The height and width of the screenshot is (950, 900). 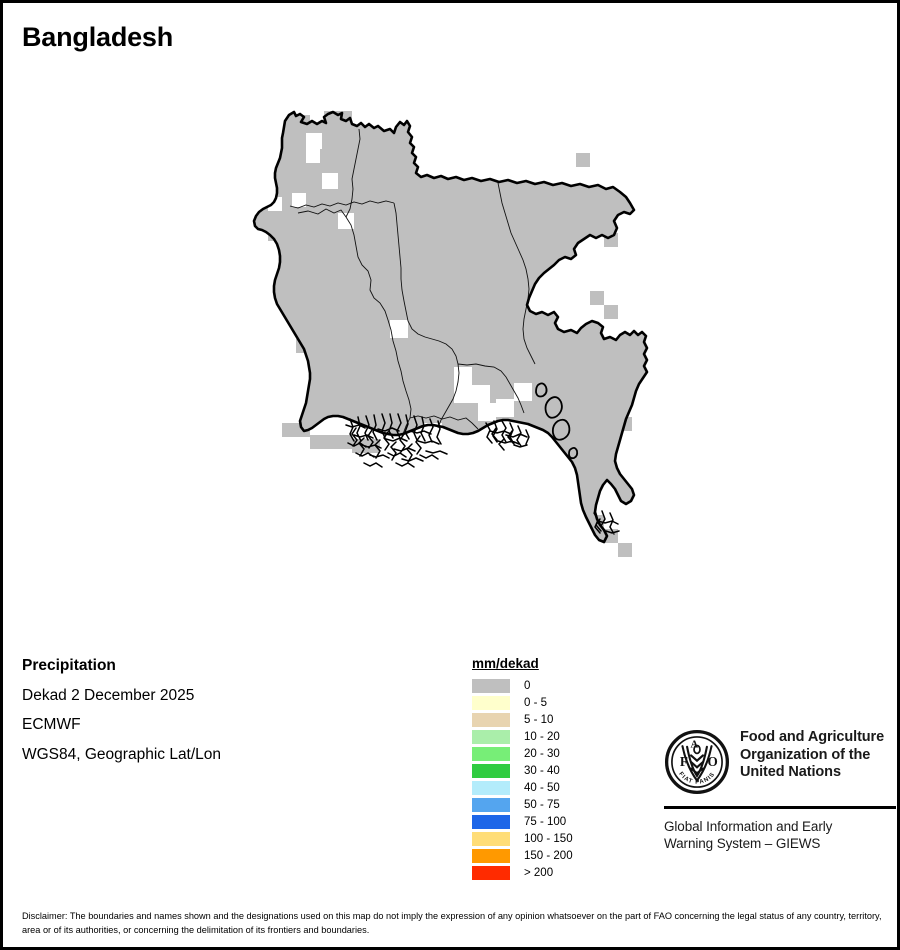 What do you see at coordinates (69, 665) in the screenshot?
I see `info-variable: Precipitation` at bounding box center [69, 665].